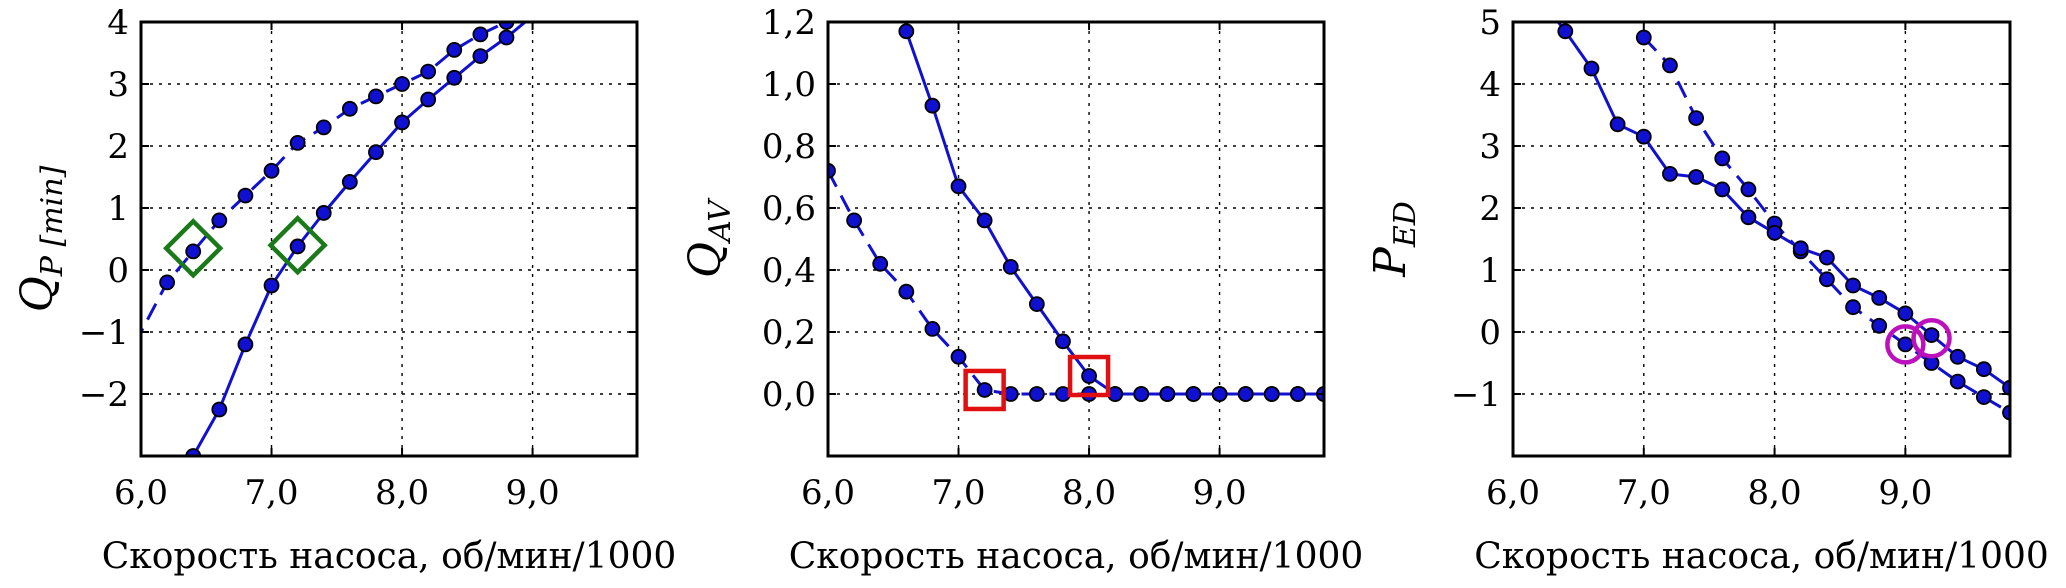 The image size is (2066, 588). Describe the element at coordinates (789, 271) in the screenshot. I see `y-tick-label: 0,4` at that location.